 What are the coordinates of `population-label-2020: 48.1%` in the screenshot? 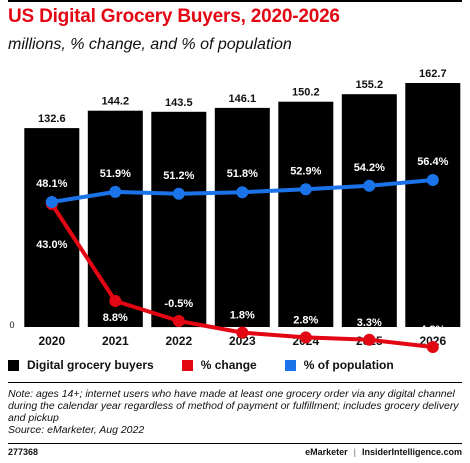 It's located at (51, 184).